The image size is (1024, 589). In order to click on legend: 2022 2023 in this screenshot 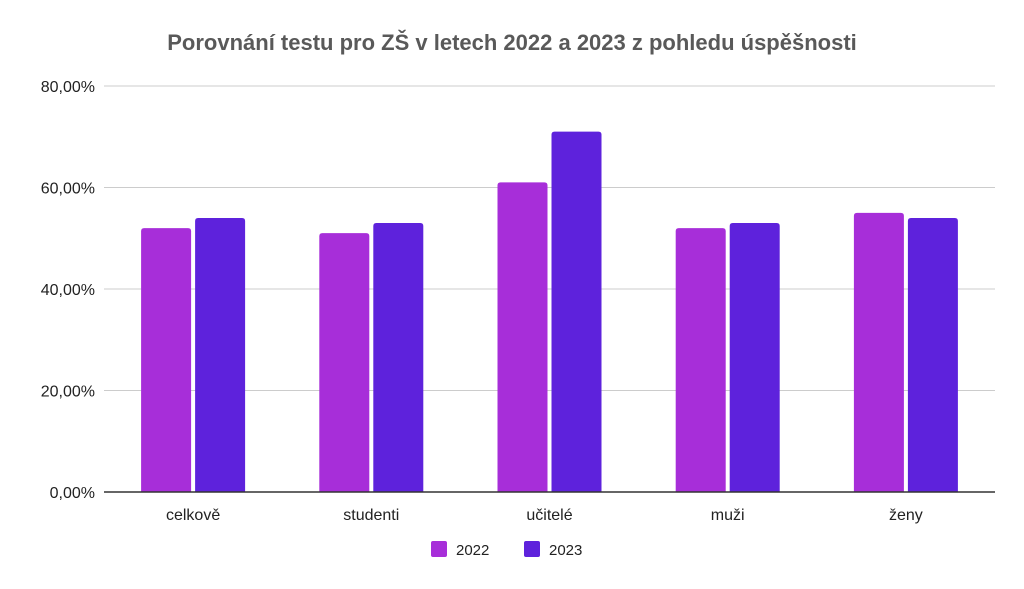, I will do `click(506, 550)`.